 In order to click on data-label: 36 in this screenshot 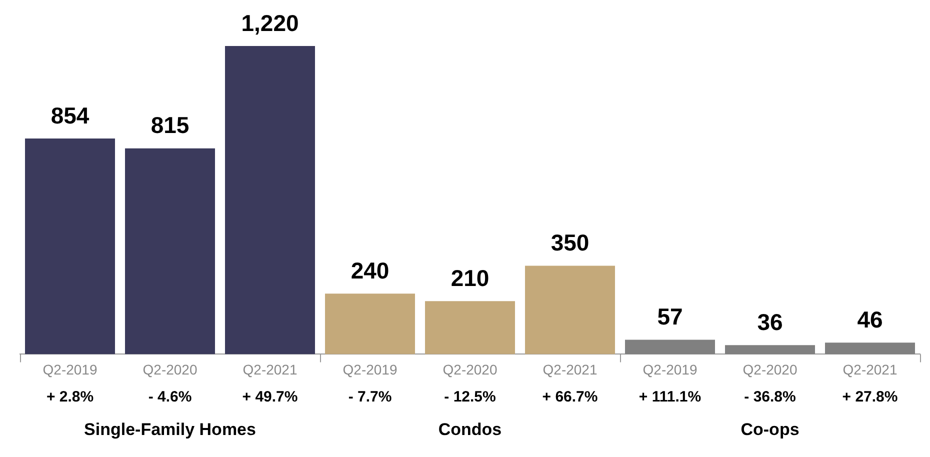, I will do `click(770, 321)`.